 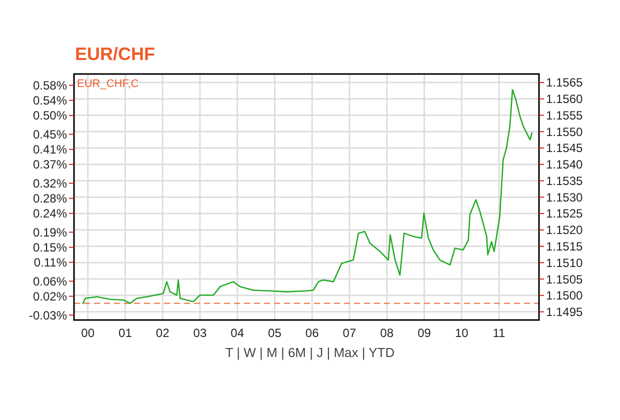 I want to click on y-tick-label: 0.06%, so click(x=50, y=281).